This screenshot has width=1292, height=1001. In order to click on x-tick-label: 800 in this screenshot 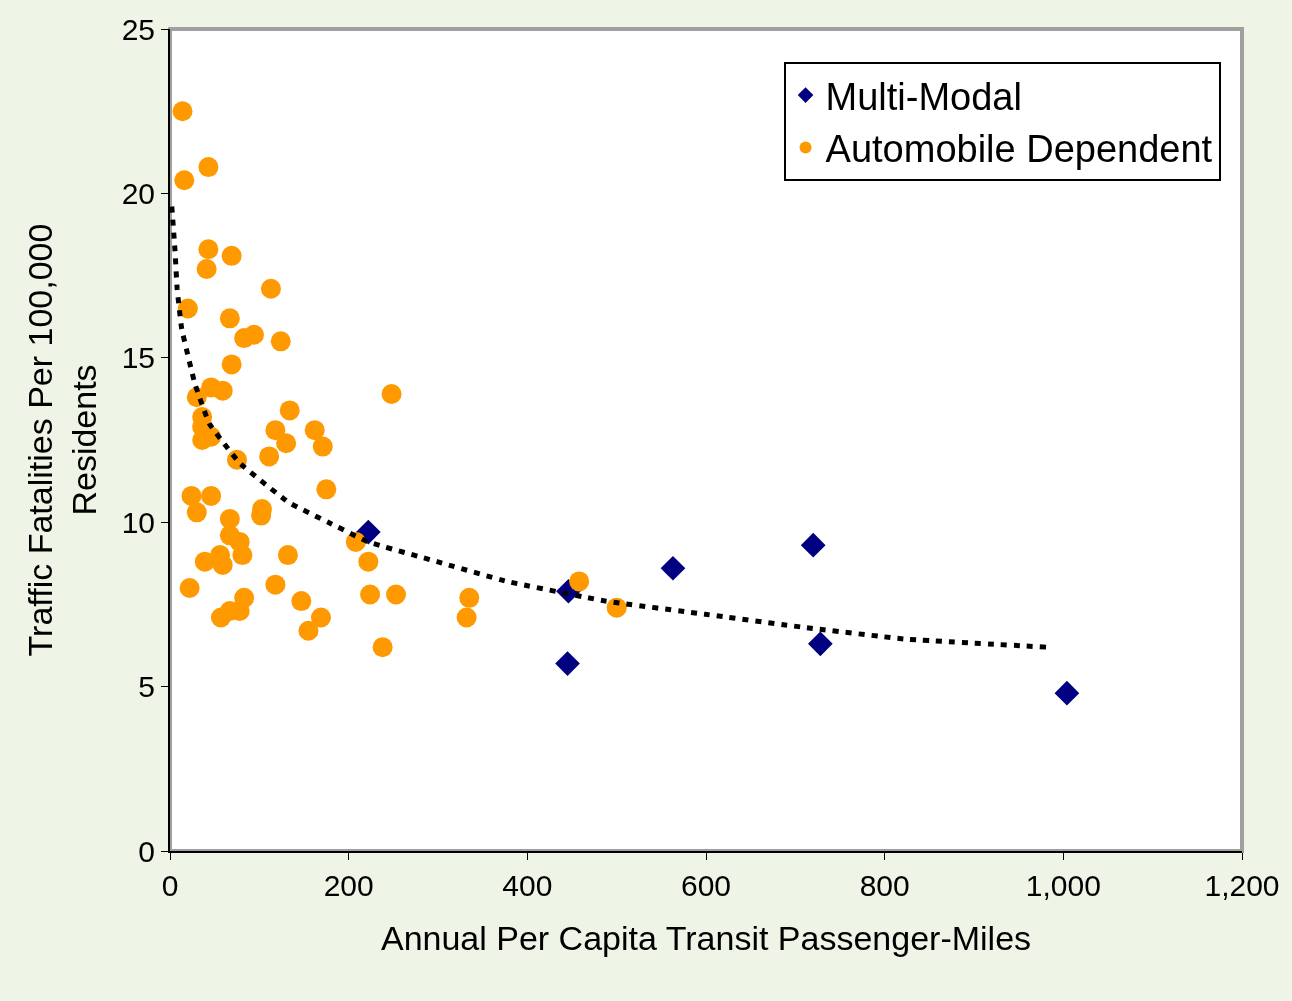, I will do `click(884, 885)`.